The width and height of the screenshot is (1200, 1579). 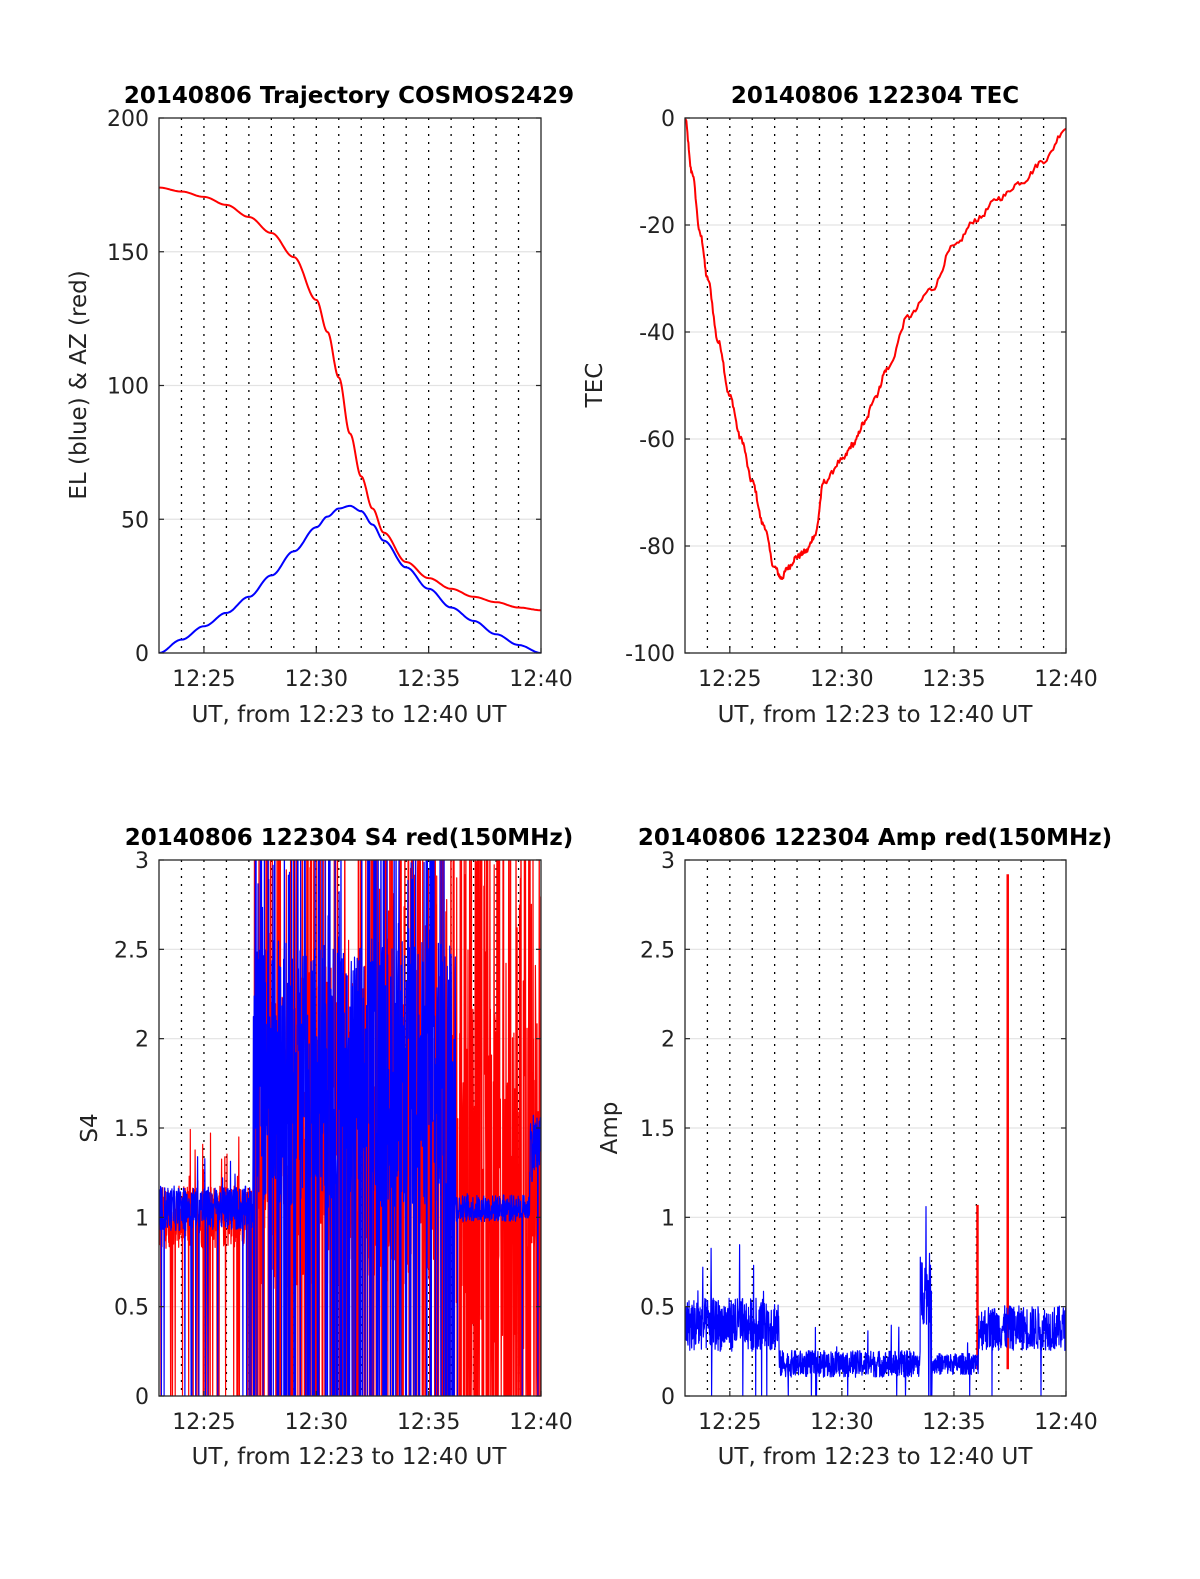 I want to click on amp-xtick-label-1: 12:30, so click(x=841, y=1422).